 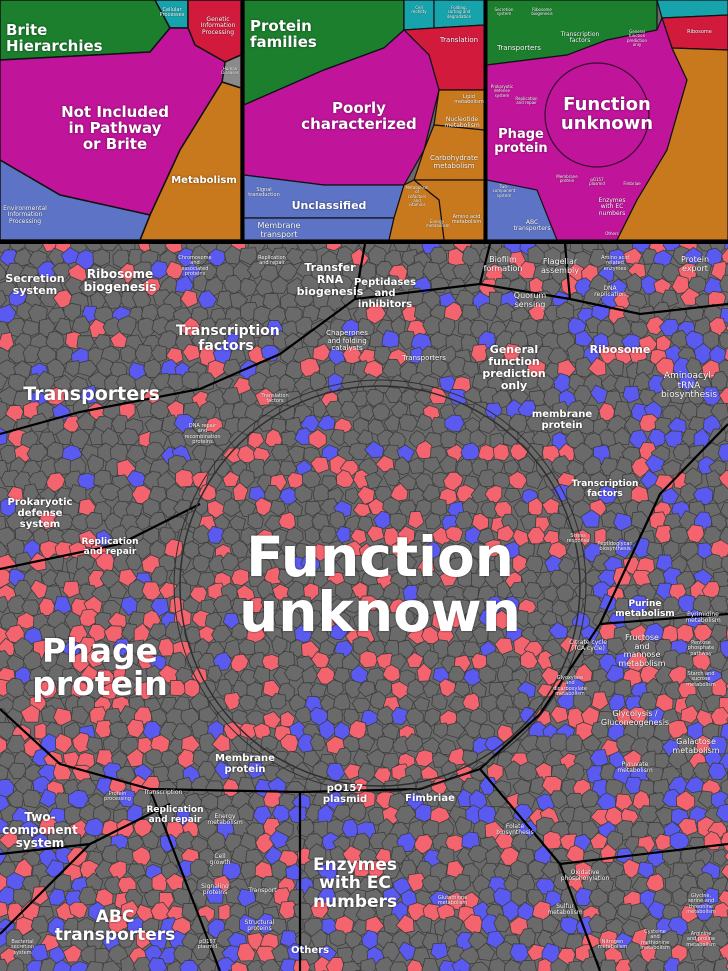 I want to click on sm-transcription-b: Transcription, so click(x=163, y=792).